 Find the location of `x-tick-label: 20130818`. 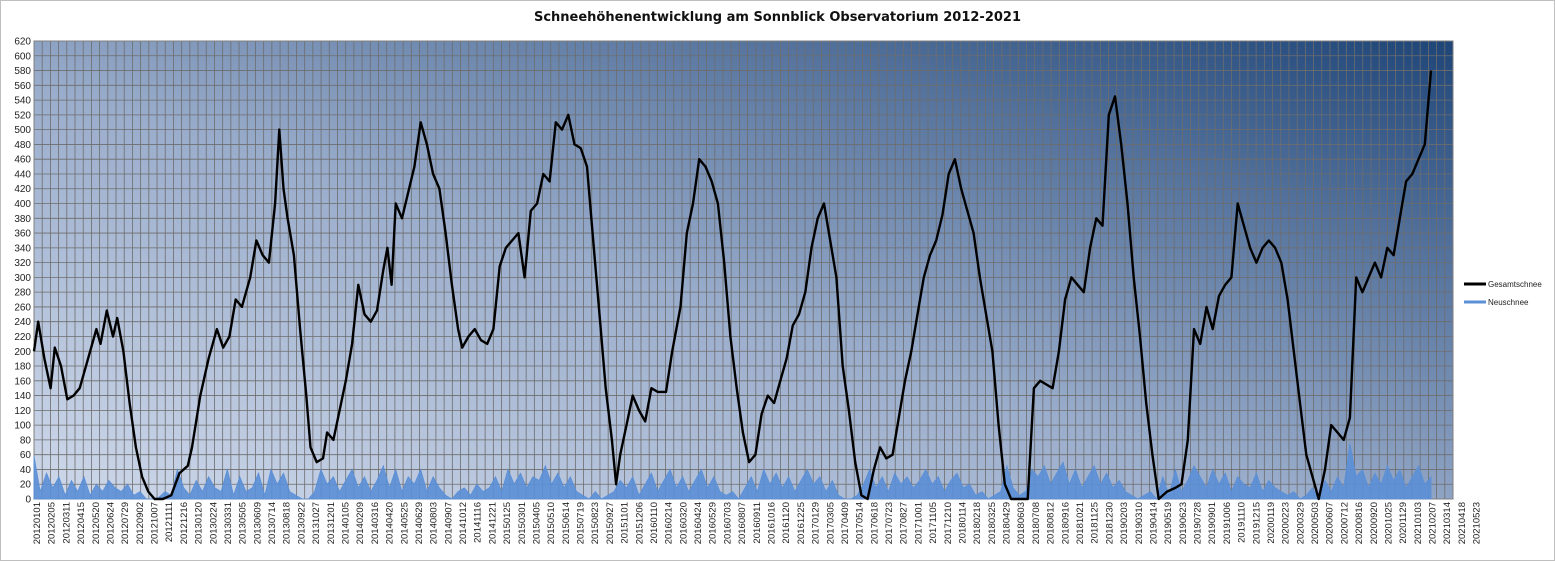

x-tick-label: 20130818 is located at coordinates (287, 523).